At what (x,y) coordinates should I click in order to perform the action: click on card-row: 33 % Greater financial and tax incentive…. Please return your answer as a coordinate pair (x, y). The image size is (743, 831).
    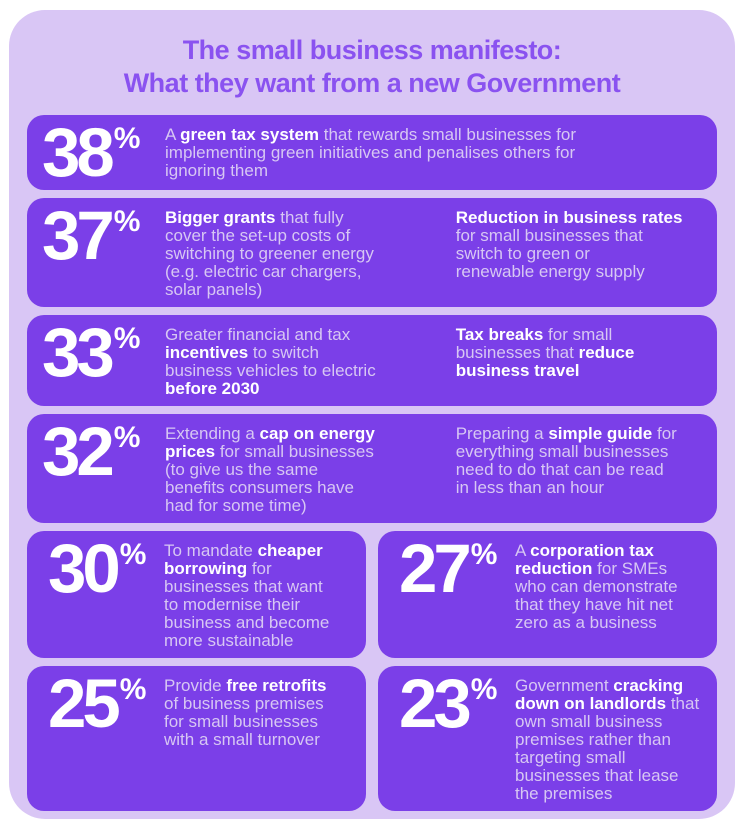
    Looking at the image, I should click on (372, 360).